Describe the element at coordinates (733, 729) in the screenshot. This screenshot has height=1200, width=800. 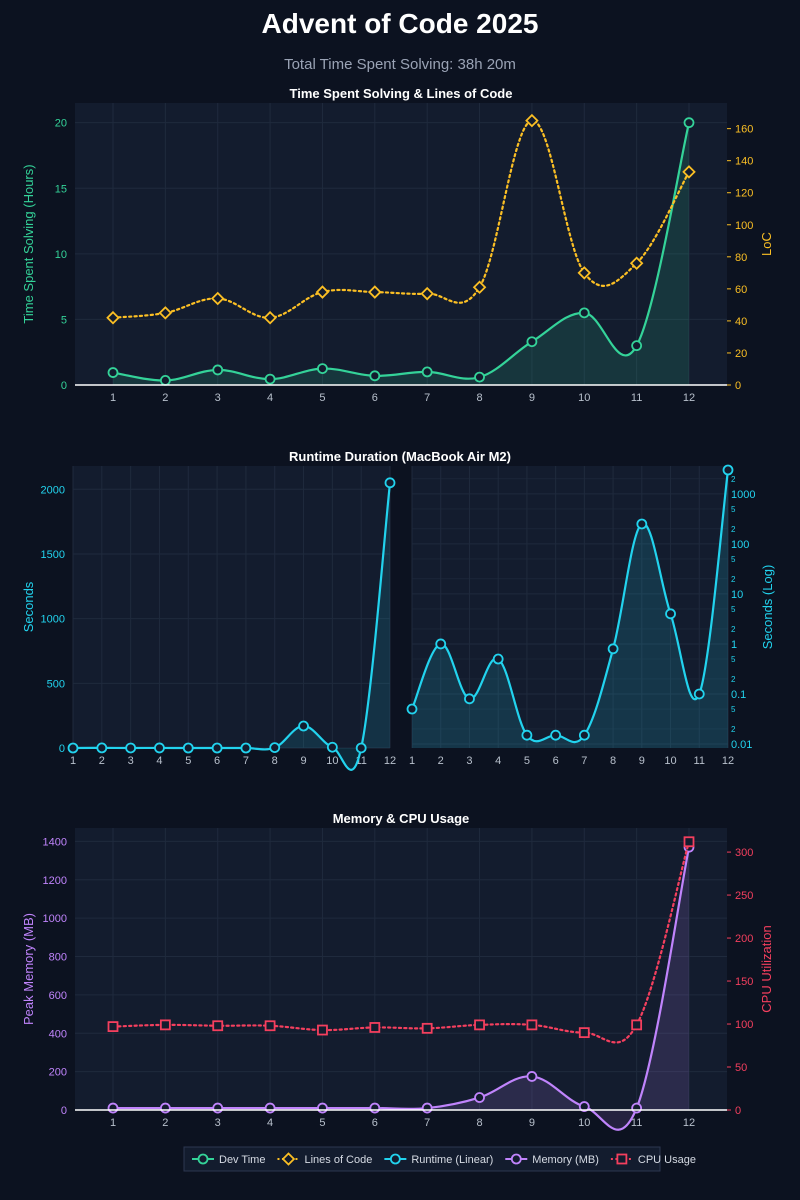
I see `y-minor-tick-label: 2` at that location.